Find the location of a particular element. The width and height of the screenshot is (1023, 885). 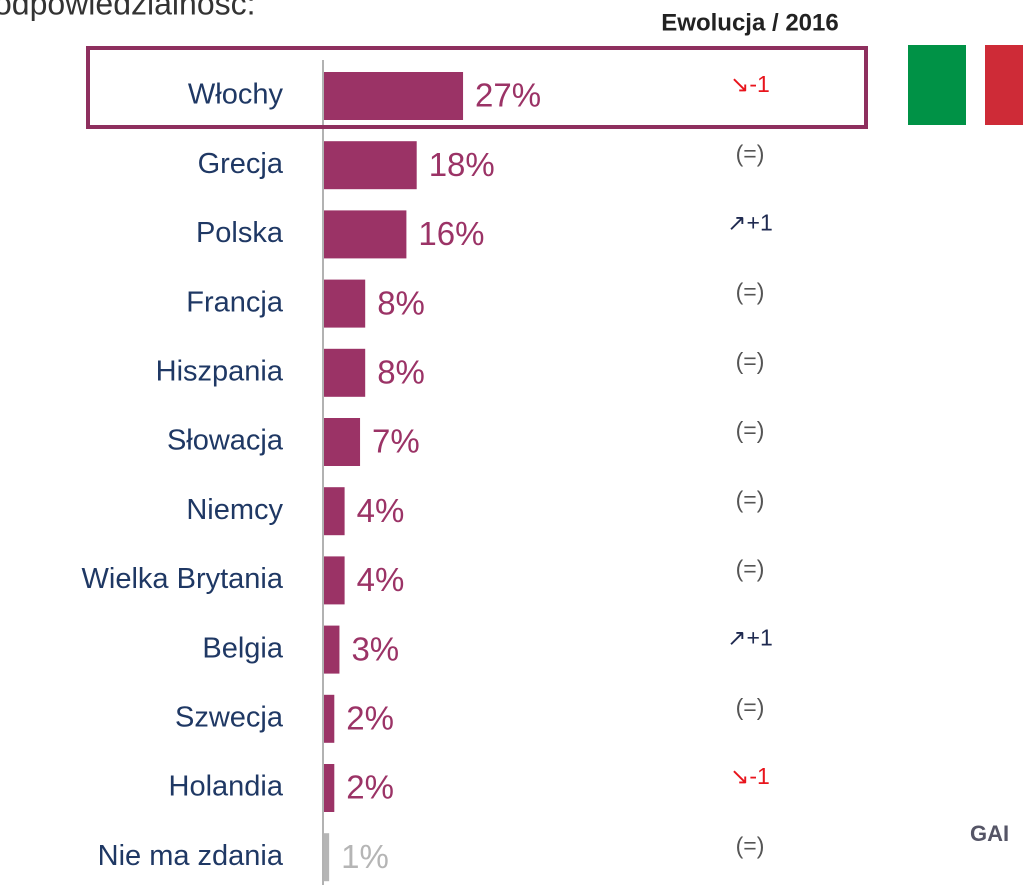

flag-green is located at coordinates (937, 85).